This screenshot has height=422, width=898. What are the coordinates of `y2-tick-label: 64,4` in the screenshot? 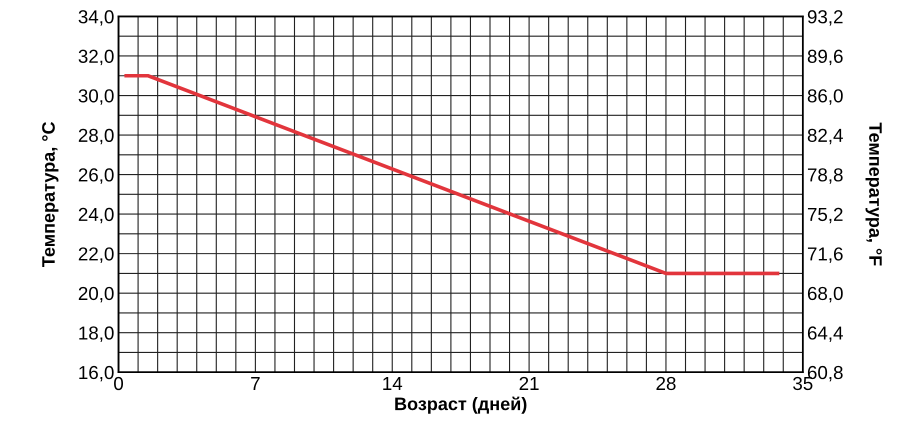 It's located at (825, 334).